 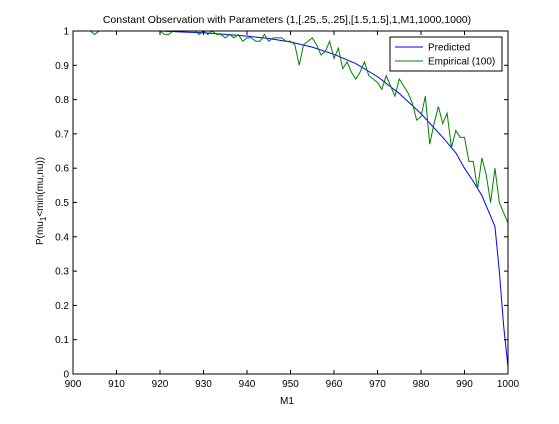 What do you see at coordinates (62, 272) in the screenshot?
I see `y-tick-label: 0.3` at bounding box center [62, 272].